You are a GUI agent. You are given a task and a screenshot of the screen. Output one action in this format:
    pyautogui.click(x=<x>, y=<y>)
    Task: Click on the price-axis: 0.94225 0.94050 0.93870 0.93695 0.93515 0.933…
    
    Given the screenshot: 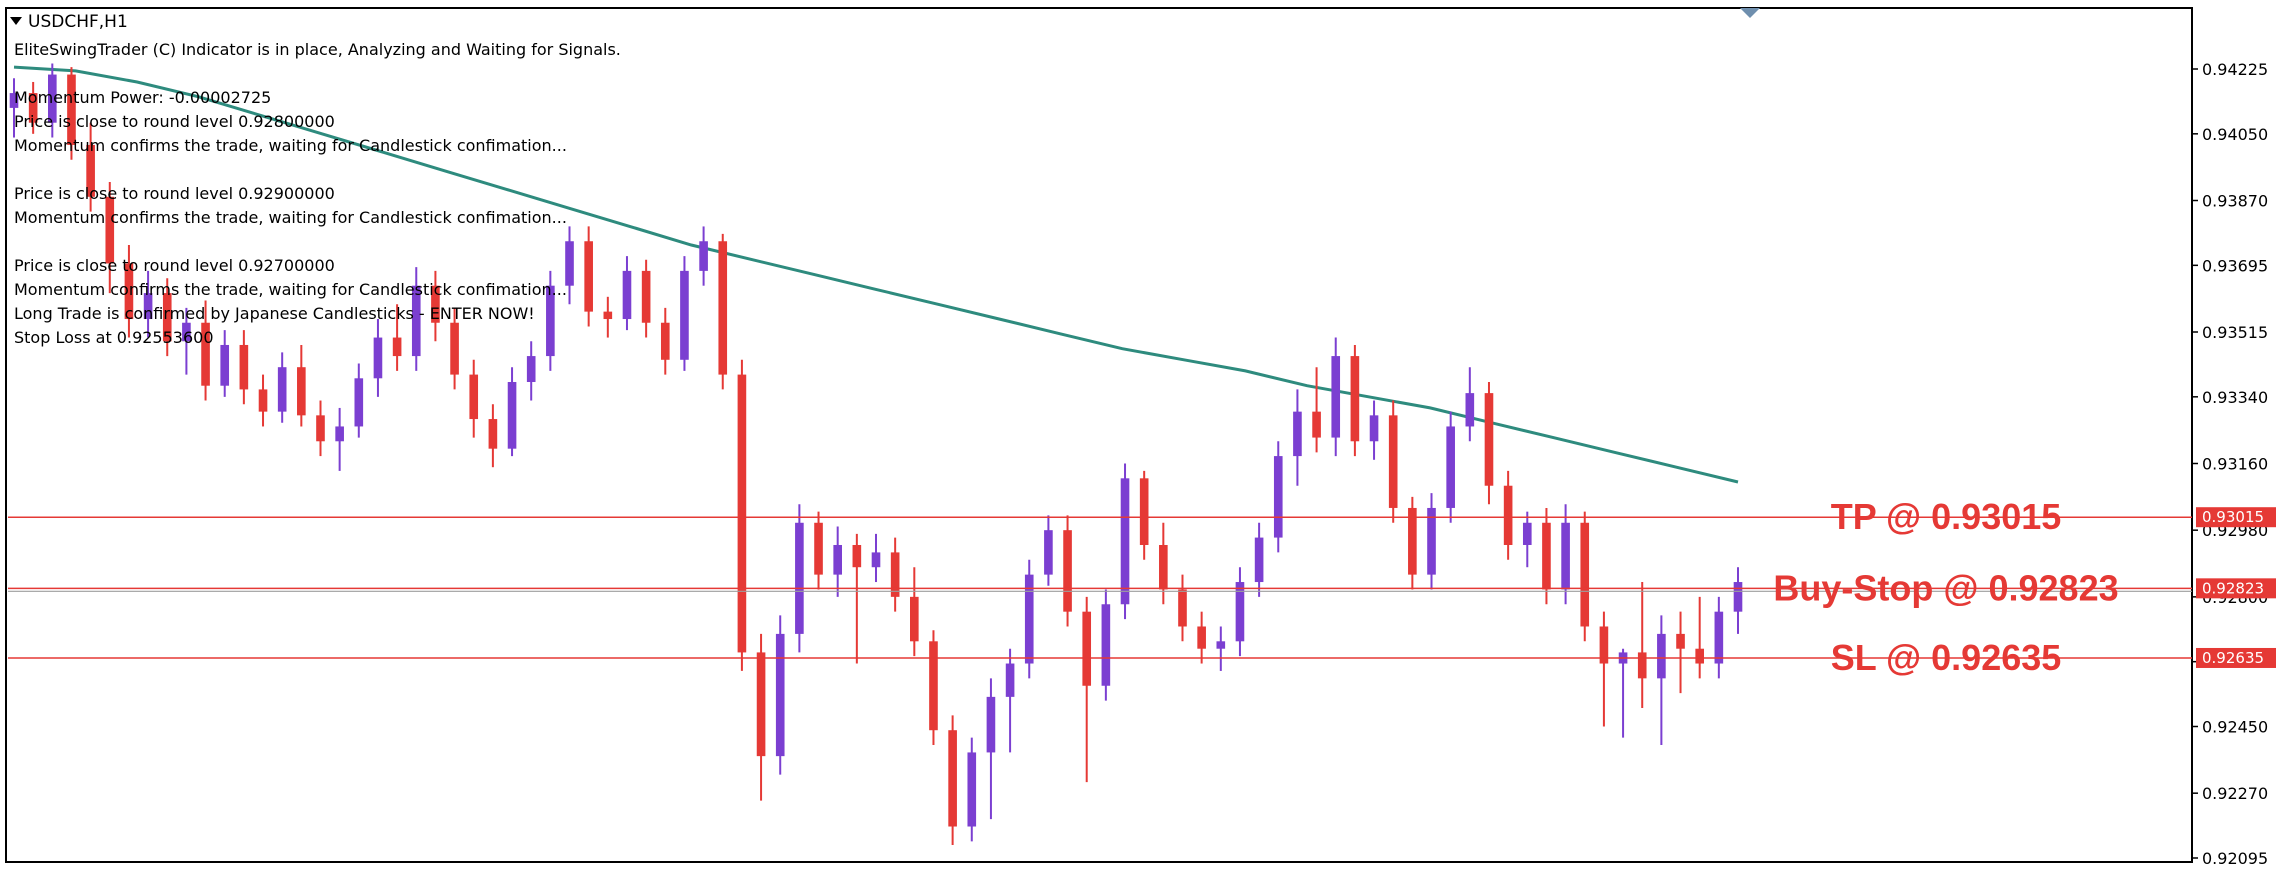 What is the action you would take?
    pyautogui.click(x=2230, y=464)
    